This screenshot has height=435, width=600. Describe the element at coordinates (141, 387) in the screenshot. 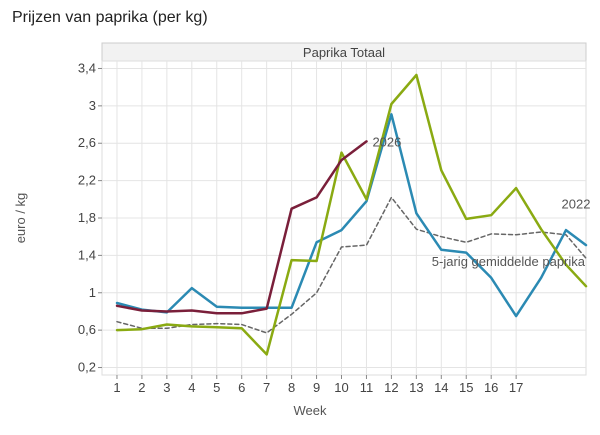

I see `x-tick-label: 2` at that location.